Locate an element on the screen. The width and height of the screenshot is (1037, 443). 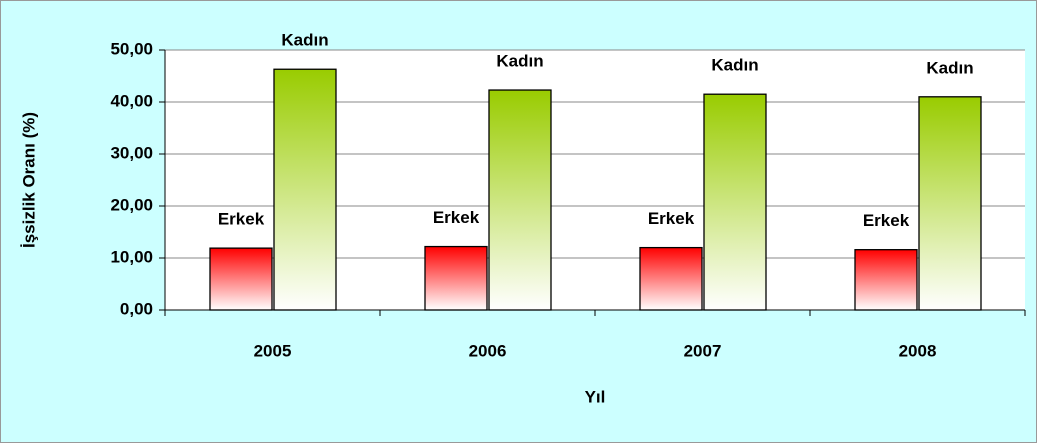
y-axis-title: İşsizlik Oranı (%) is located at coordinates (28, 180).